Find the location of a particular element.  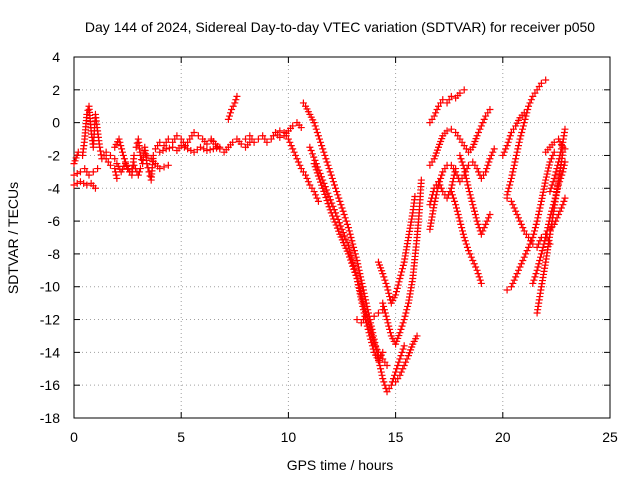

x-tick-label: 25 is located at coordinates (610, 437).